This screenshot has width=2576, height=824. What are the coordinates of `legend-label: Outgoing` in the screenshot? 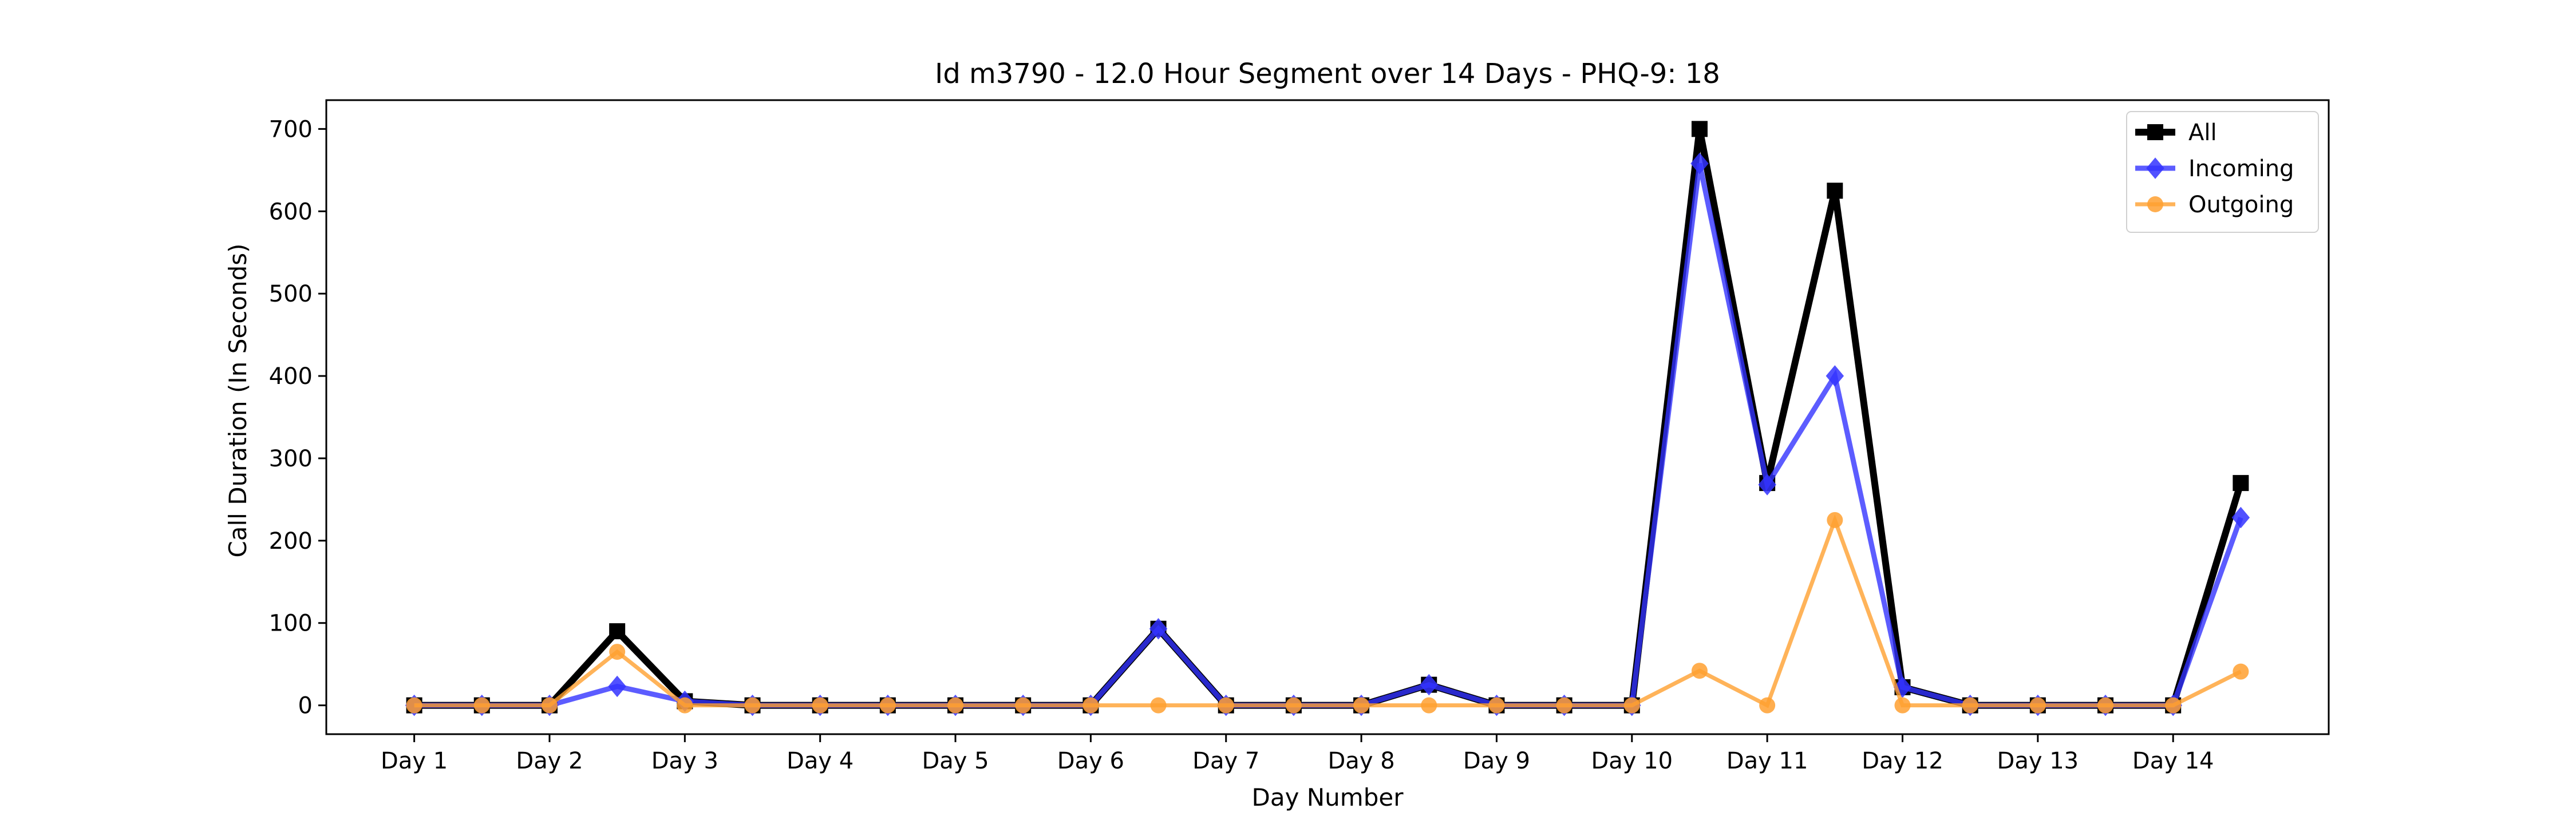 It's located at (2241, 205).